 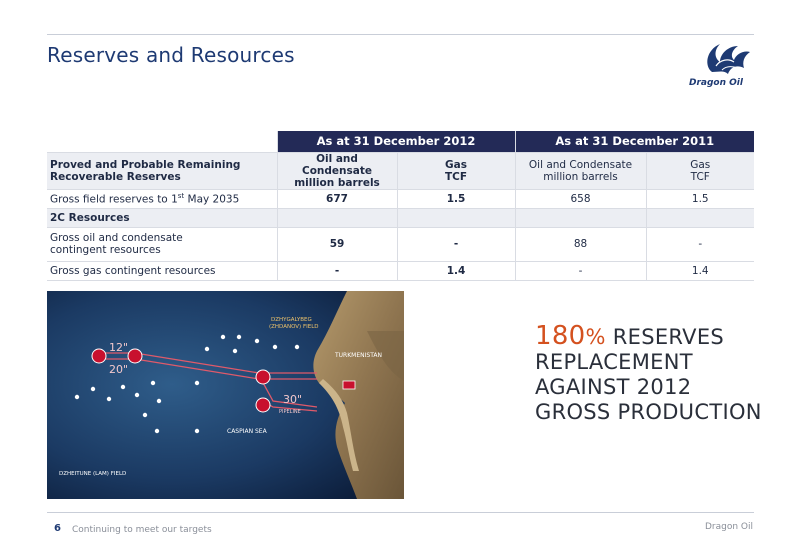 I want to click on headline-line4: GROSS PRODUCTION, so click(x=648, y=412).